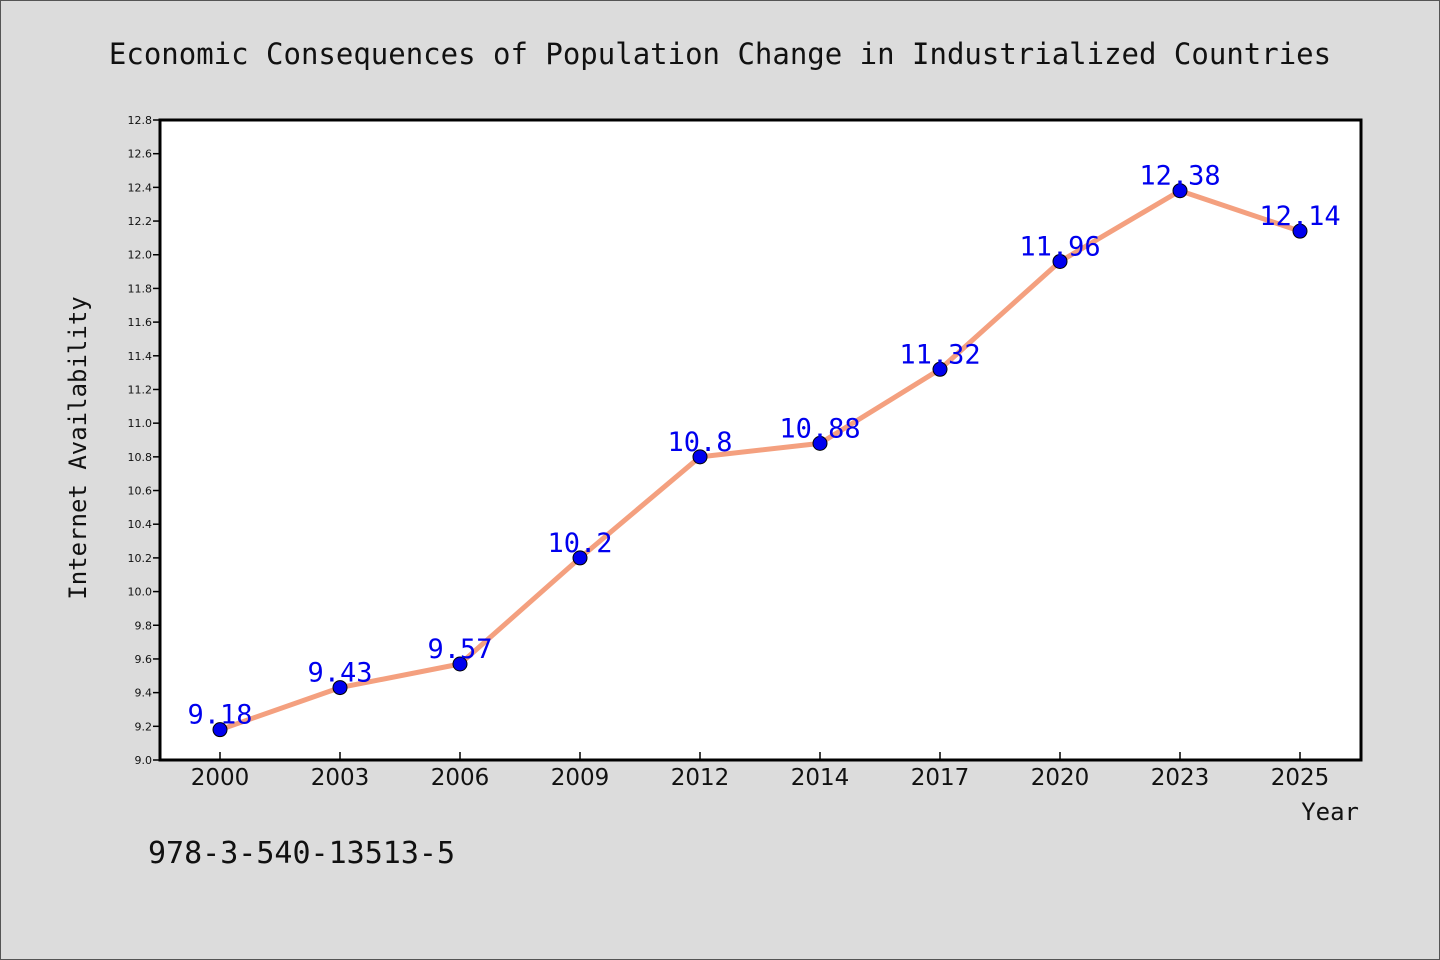 The image size is (1440, 960). Describe the element at coordinates (140, 187) in the screenshot. I see `y-tick-label: 12.4` at that location.